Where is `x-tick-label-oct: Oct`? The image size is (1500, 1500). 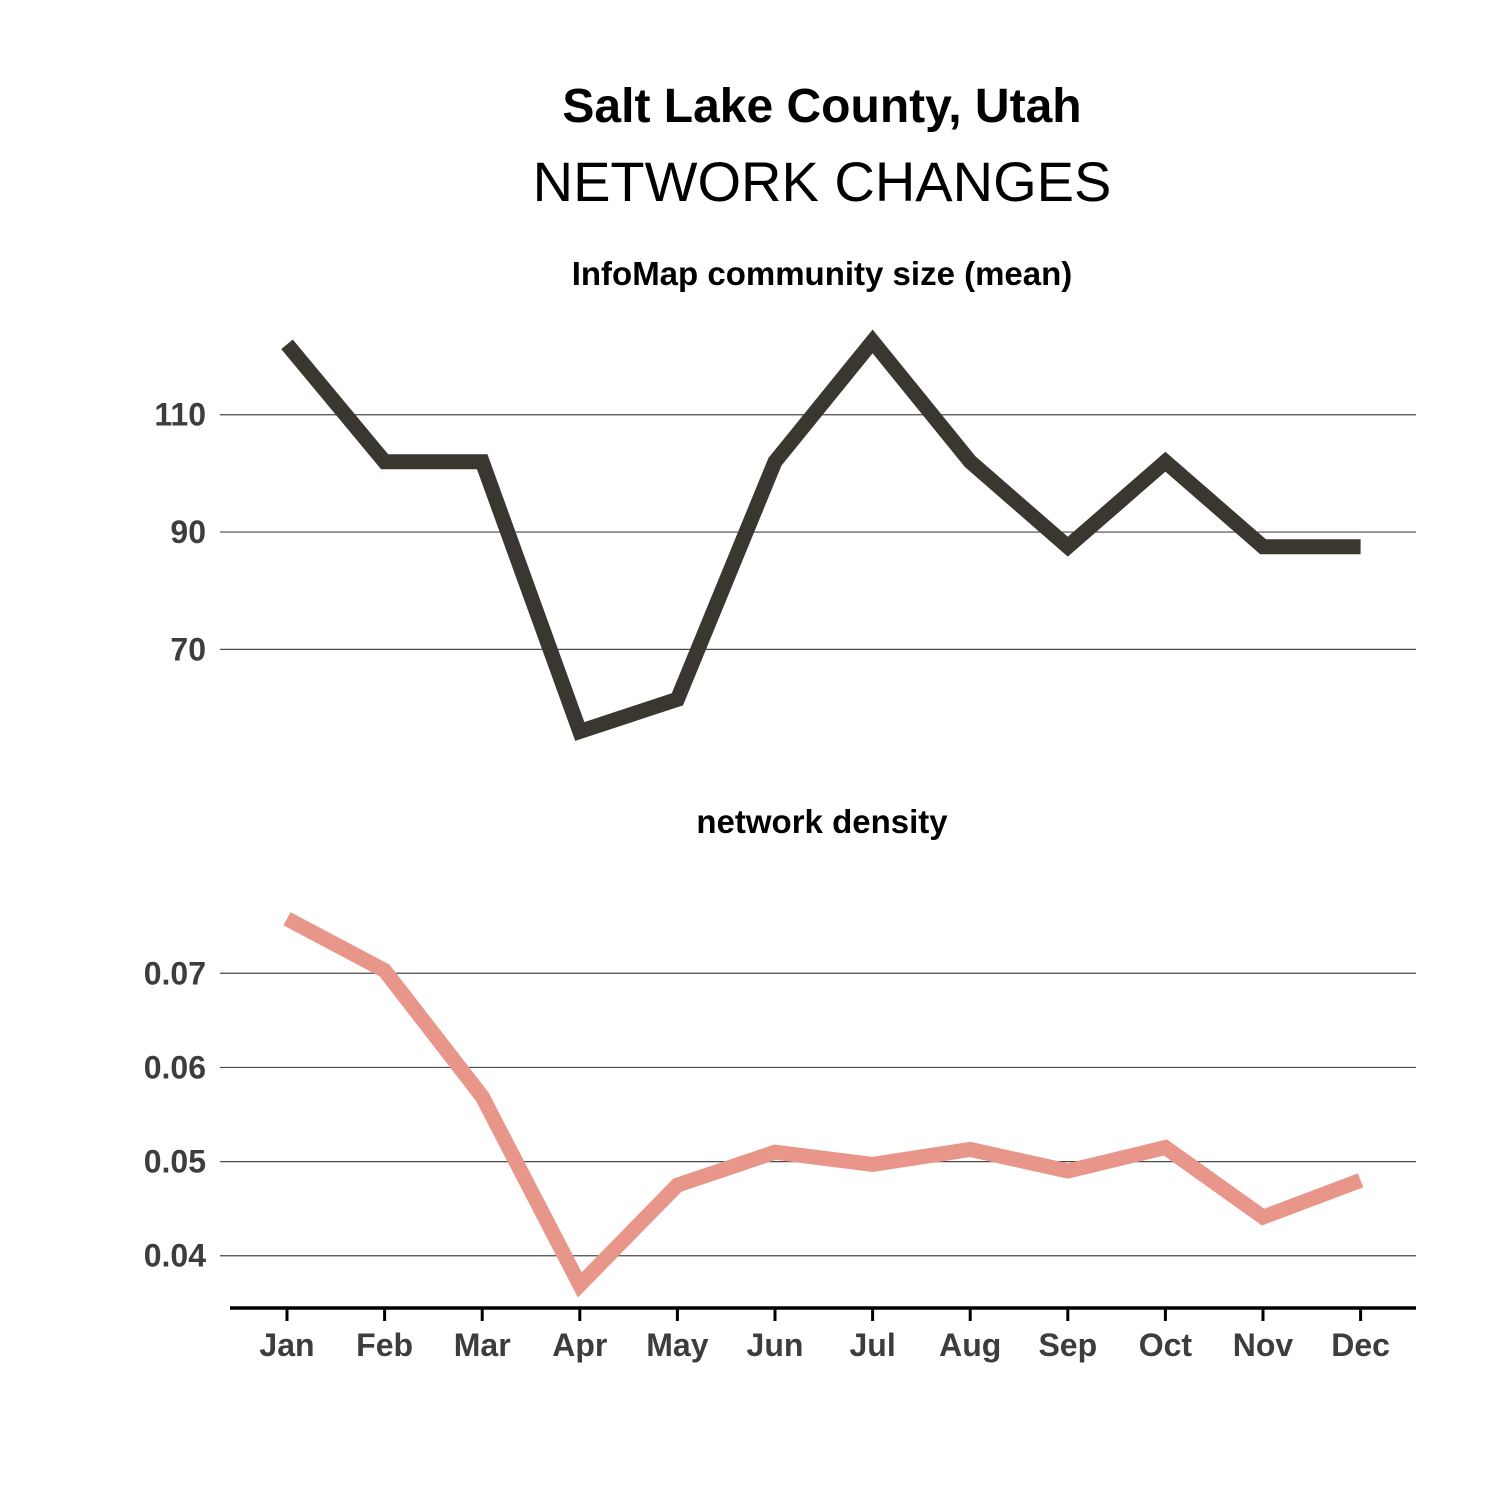
x-tick-label-oct: Oct is located at coordinates (1166, 1345).